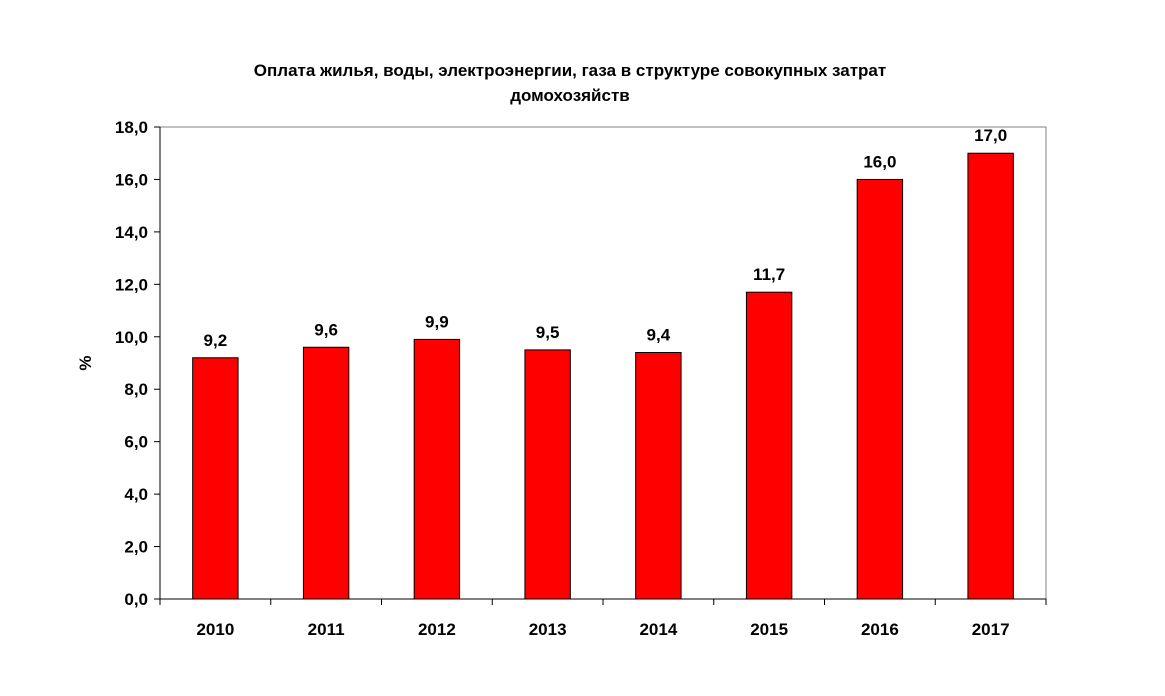  Describe the element at coordinates (215, 478) in the screenshot. I see `bar-2010` at that location.